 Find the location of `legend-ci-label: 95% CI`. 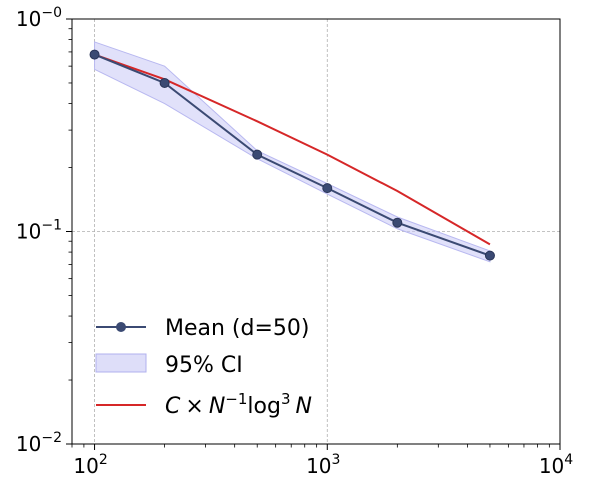

legend-ci-label: 95% CI is located at coordinates (204, 365).